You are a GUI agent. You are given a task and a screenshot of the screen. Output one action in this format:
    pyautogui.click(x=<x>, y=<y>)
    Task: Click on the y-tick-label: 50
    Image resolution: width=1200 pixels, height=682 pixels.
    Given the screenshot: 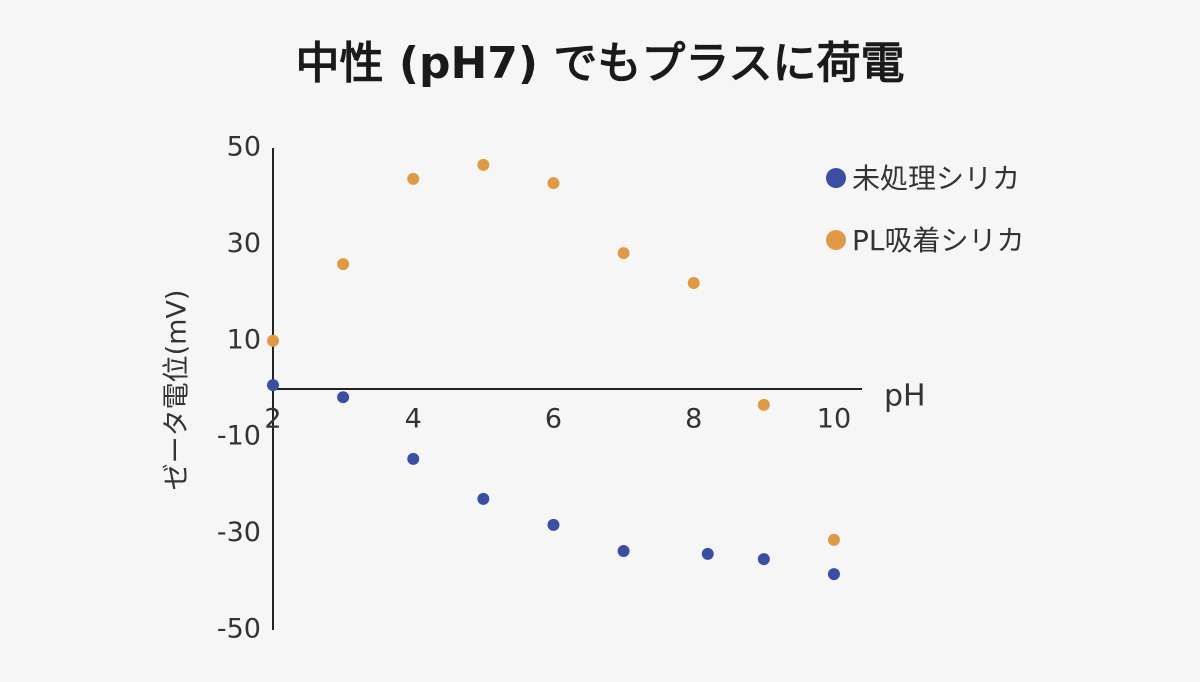 What is the action you would take?
    pyautogui.click(x=244, y=147)
    